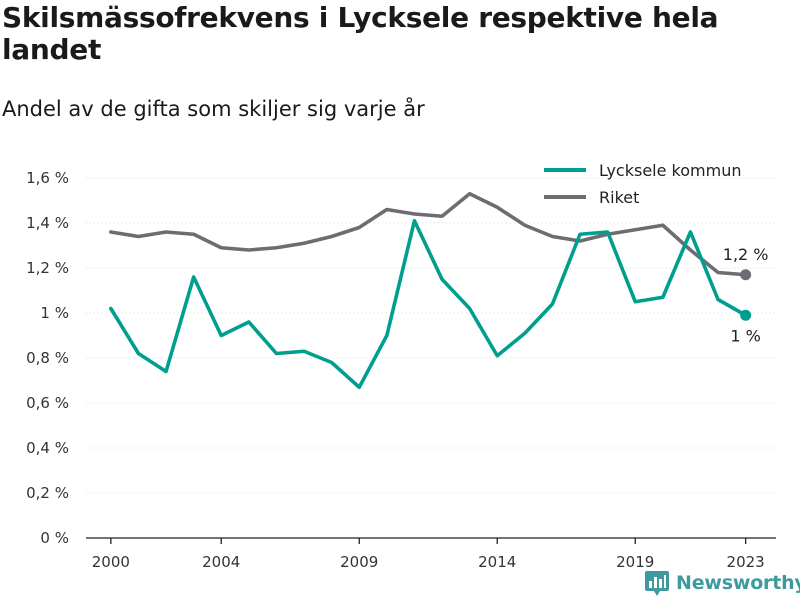  Describe the element at coordinates (619, 197) in the screenshot. I see `legend-label: Riket` at that location.